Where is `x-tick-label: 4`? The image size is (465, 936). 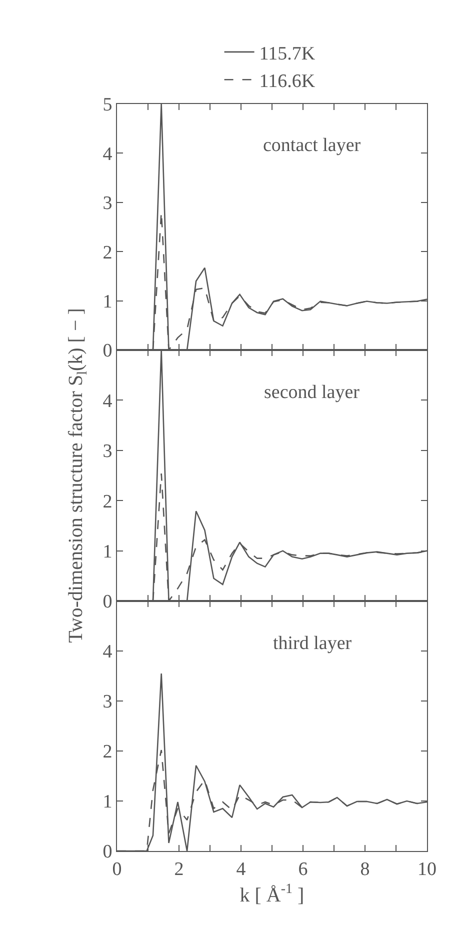
x-tick-label: 4 is located at coordinates (241, 869).